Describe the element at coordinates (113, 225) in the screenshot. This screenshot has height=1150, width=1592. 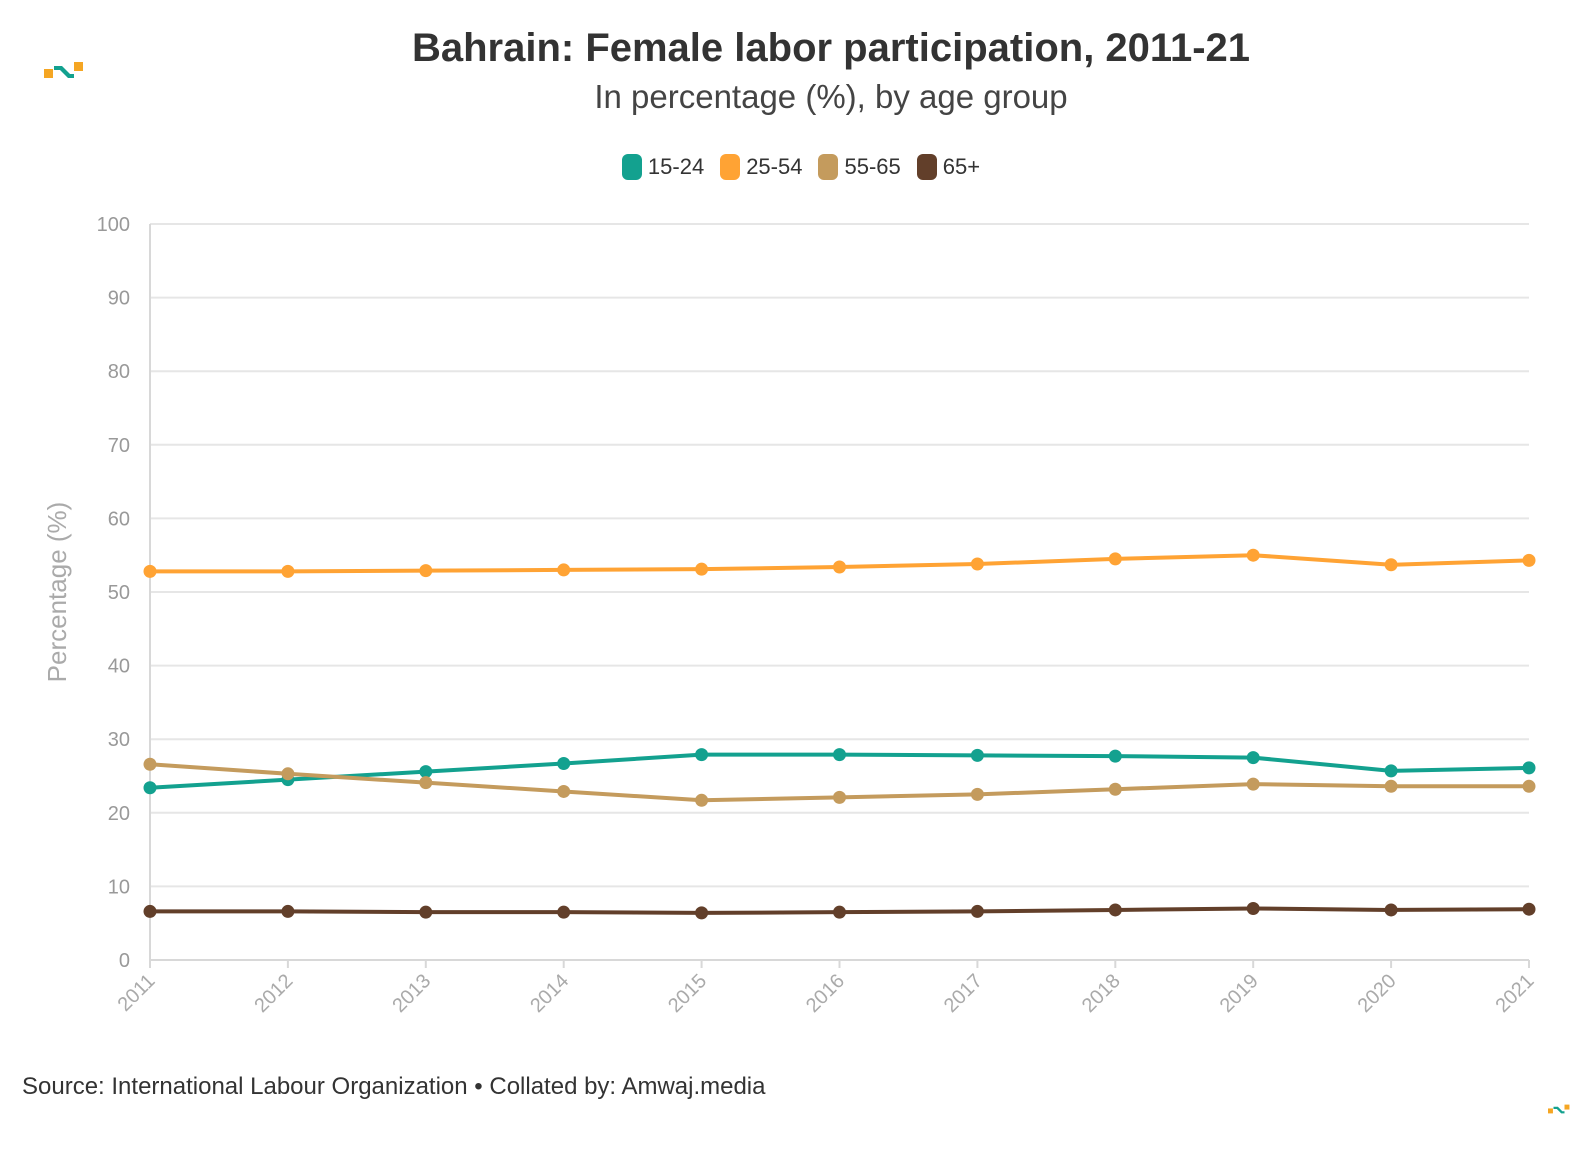
I see `y-tick-label: 100` at that location.